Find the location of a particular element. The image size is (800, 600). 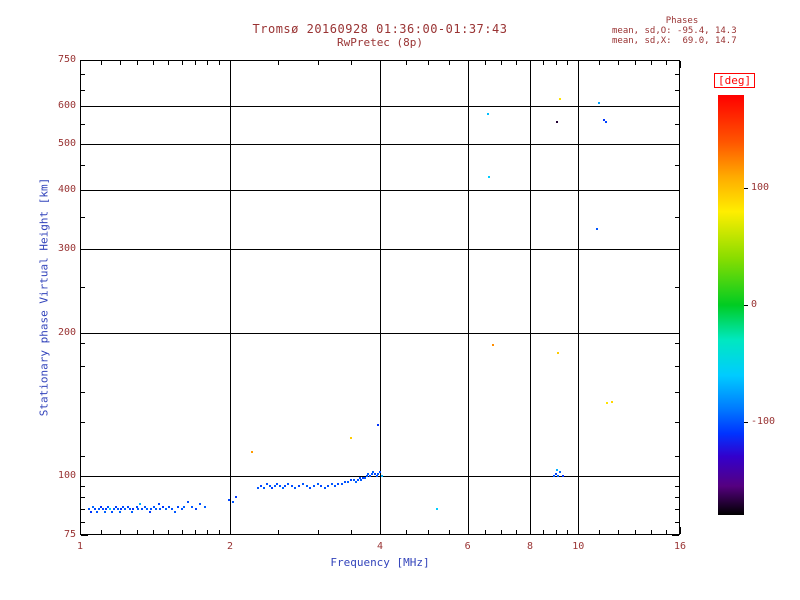

x-tick-label: 1 is located at coordinates (80, 546).